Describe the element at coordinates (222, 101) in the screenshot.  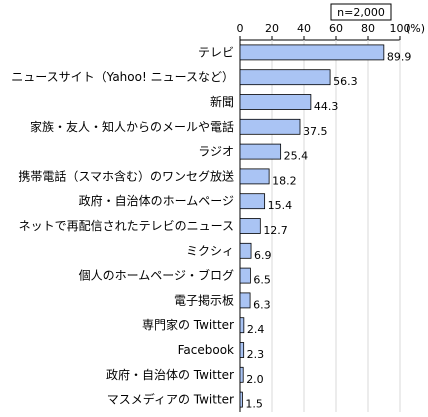
I see `category-label: 新聞` at that location.